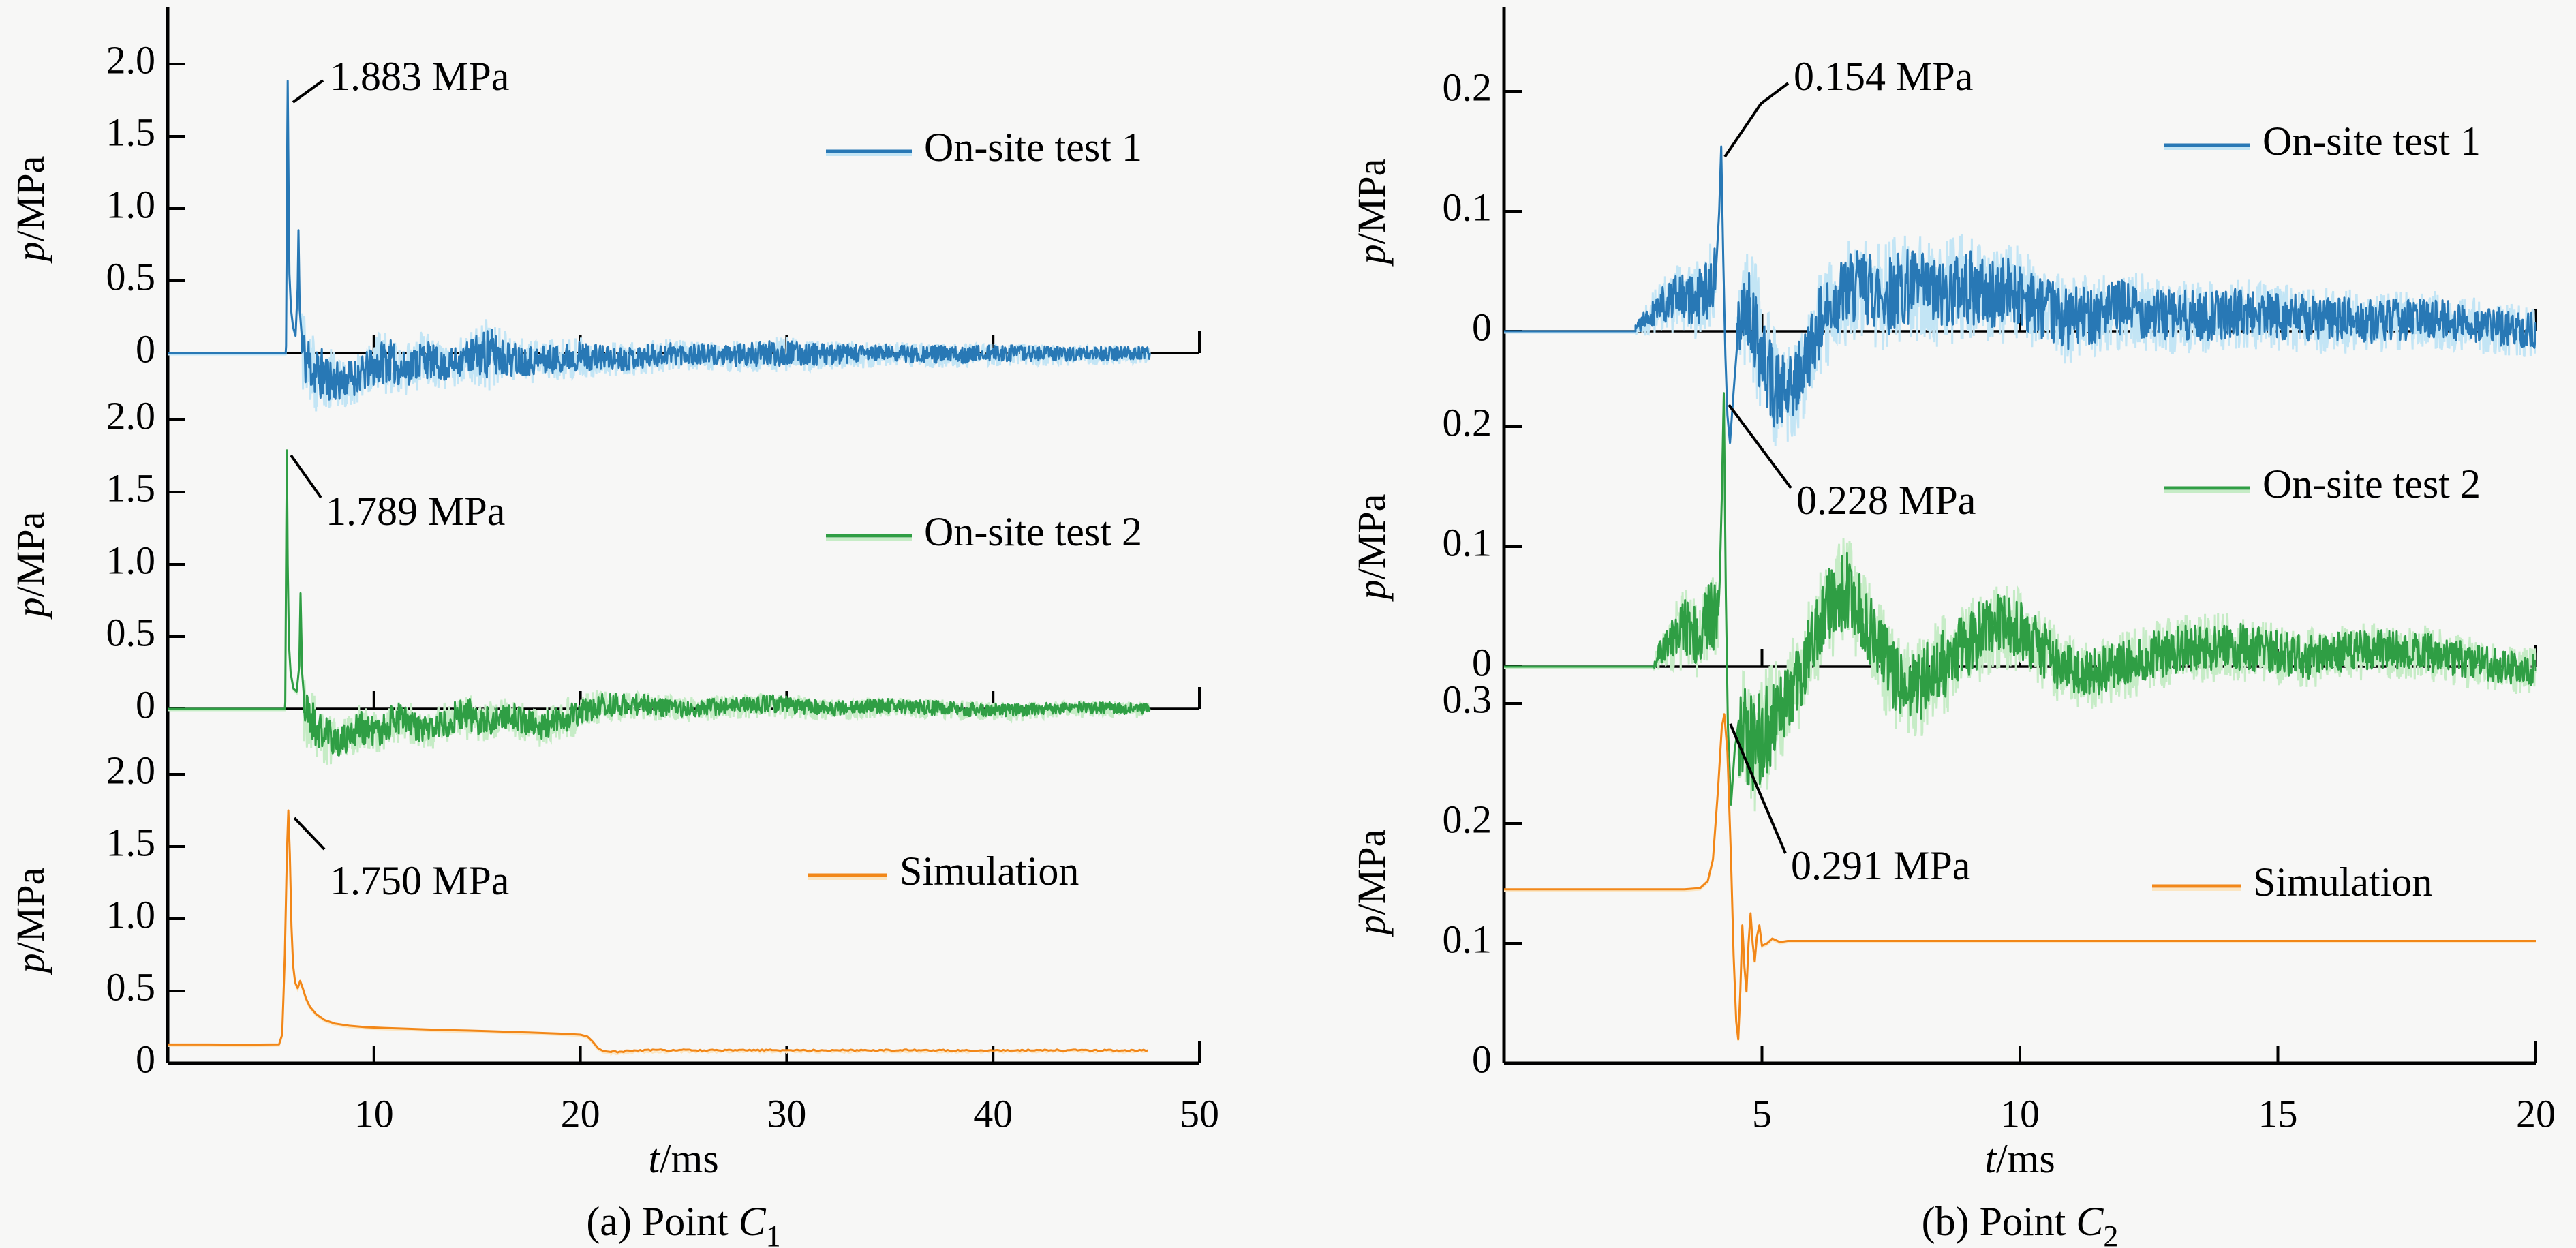 This screenshot has width=2576, height=1248. Describe the element at coordinates (30, 566) in the screenshot. I see `y-axis-label-a2: p/MPa` at that location.